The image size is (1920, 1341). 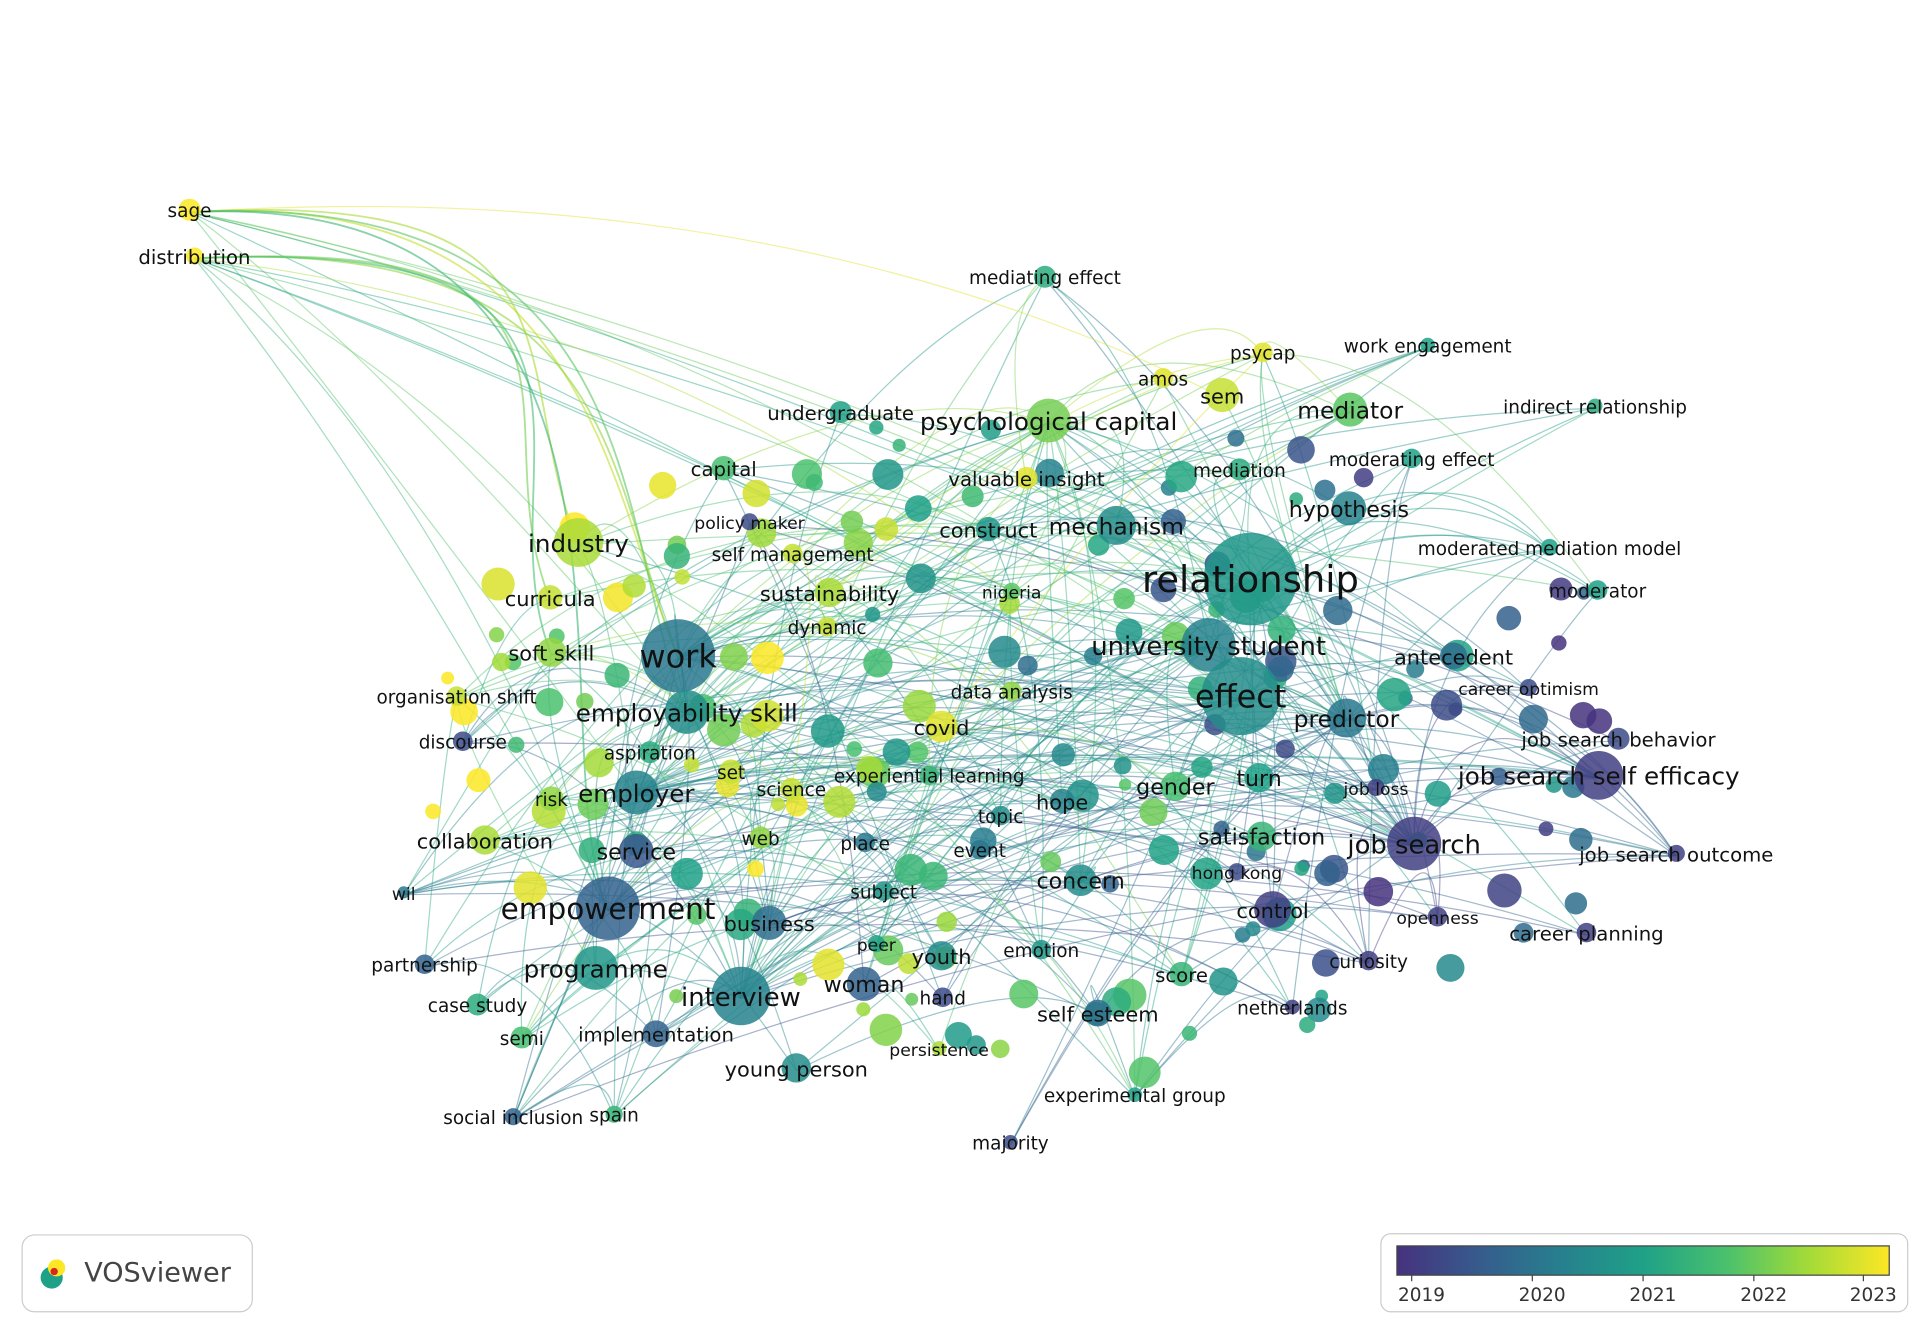 I want to click on node-label: mediating effect, so click(x=1045, y=278).